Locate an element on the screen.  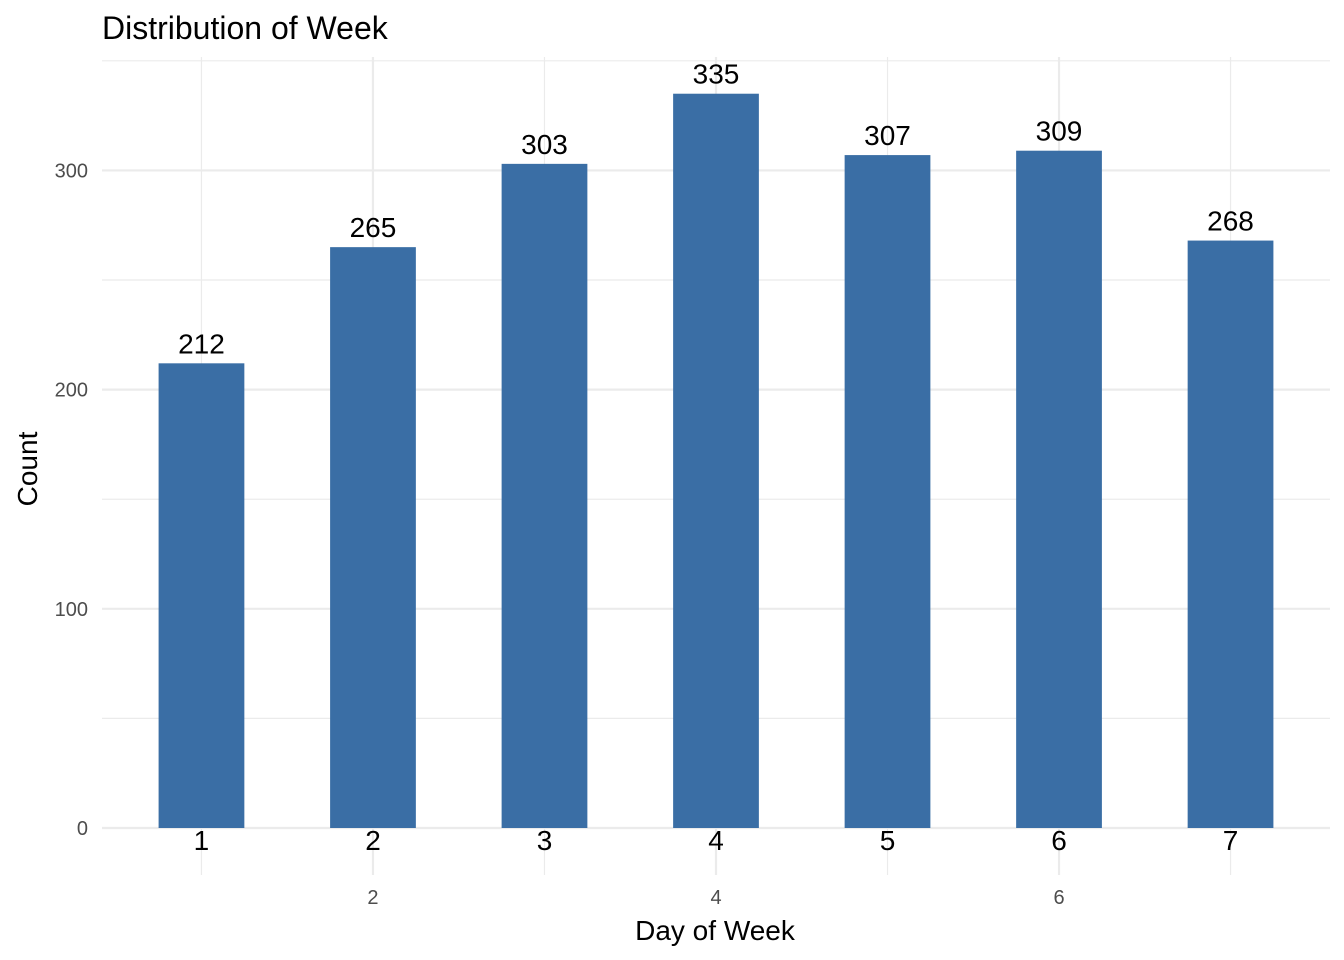
bar-value-label: 212 is located at coordinates (201, 343).